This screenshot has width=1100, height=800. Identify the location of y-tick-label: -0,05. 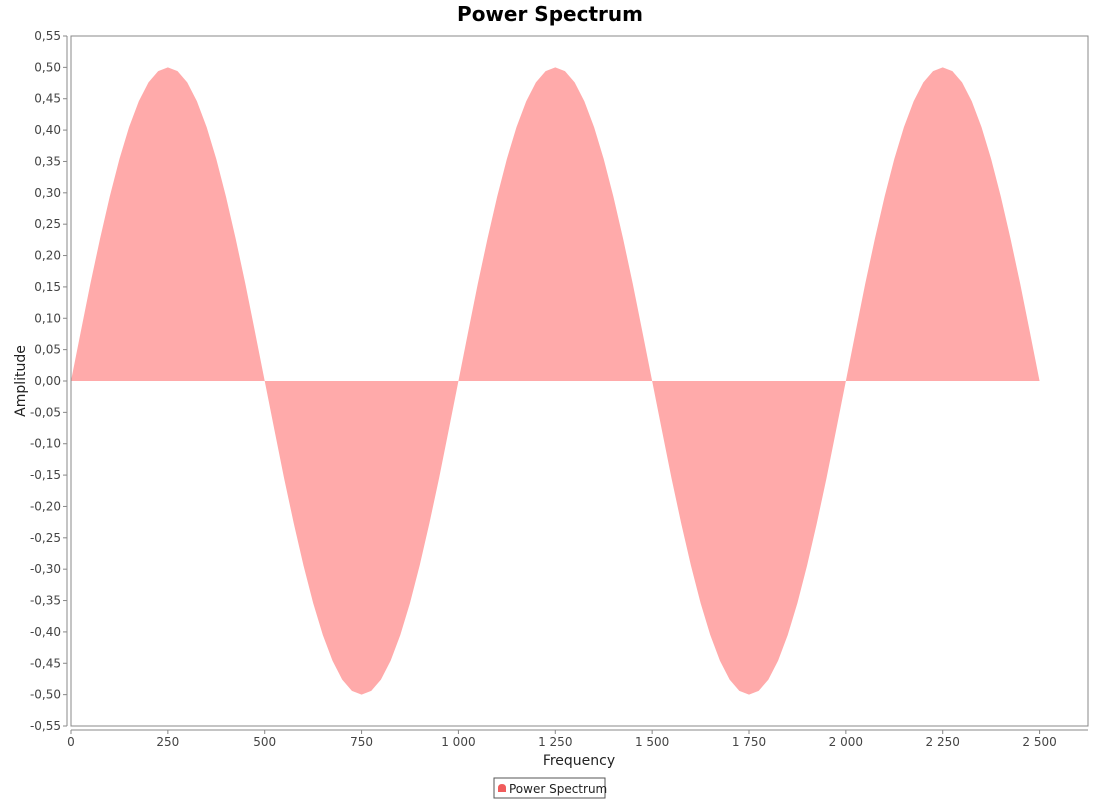
(45, 412).